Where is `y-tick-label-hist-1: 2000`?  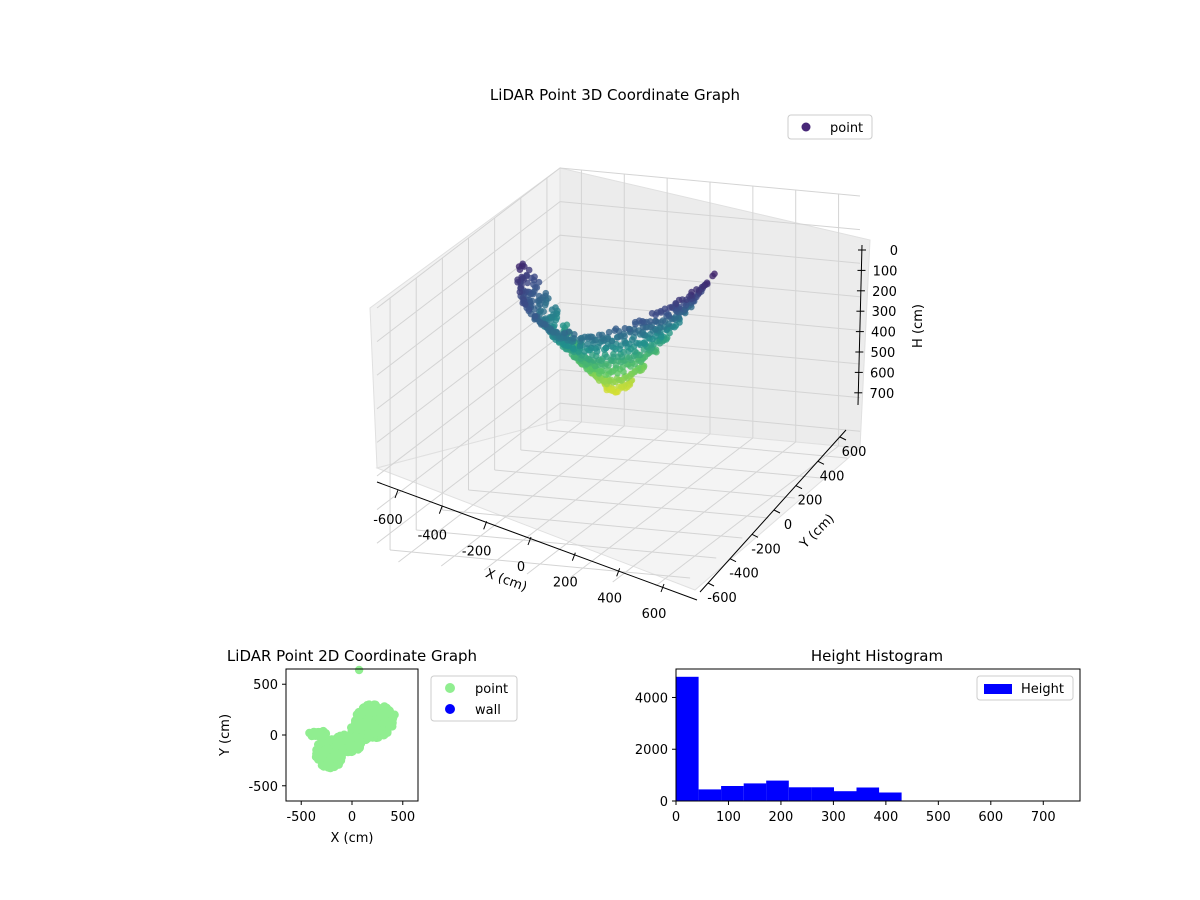 y-tick-label-hist-1: 2000 is located at coordinates (651, 750).